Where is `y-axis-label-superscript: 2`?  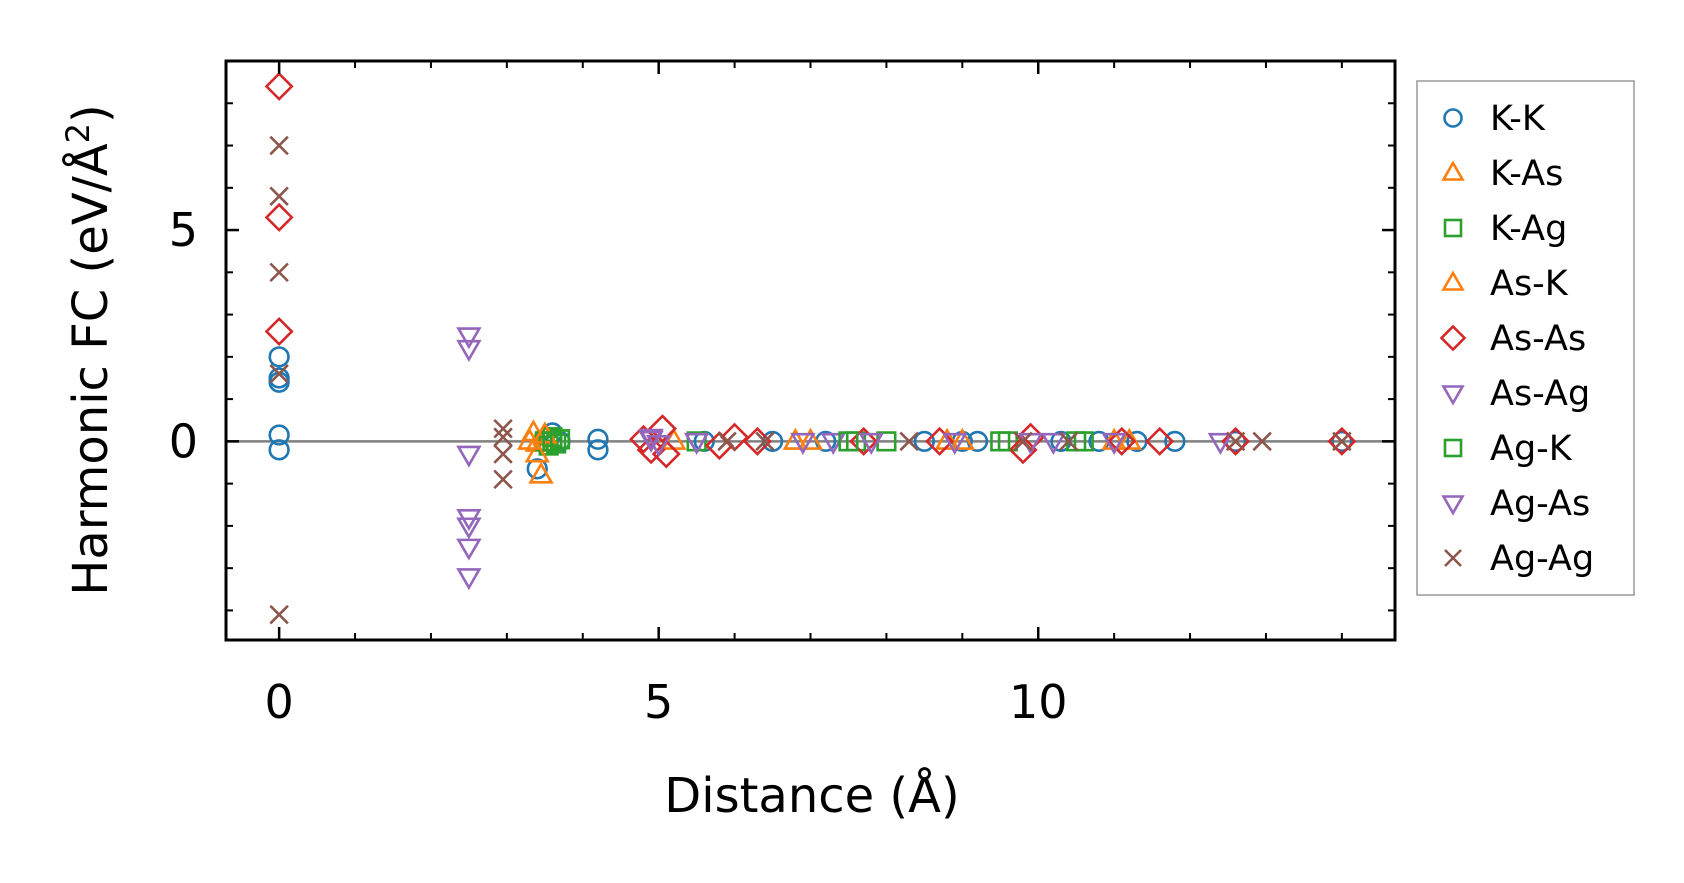
y-axis-label-superscript: 2 is located at coordinates (78, 133).